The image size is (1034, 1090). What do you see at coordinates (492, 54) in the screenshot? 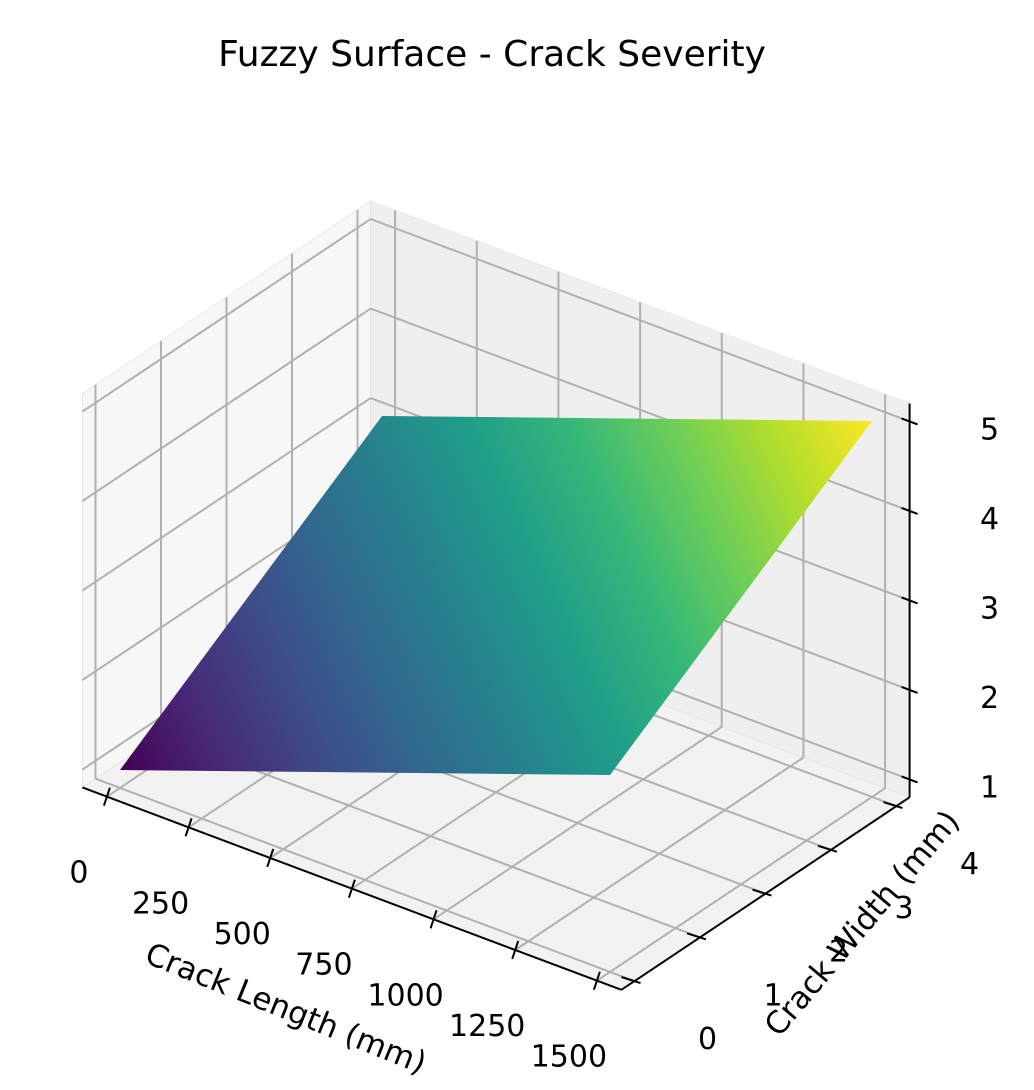
I see `chart-title: Fuzzy Surface - Crack Severity` at bounding box center [492, 54].